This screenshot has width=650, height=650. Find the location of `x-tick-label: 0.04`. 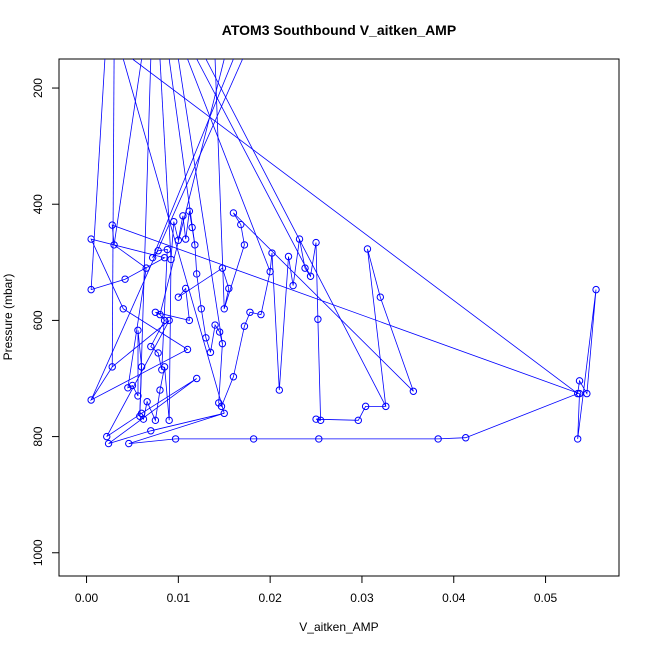

x-tick-label: 0.04 is located at coordinates (454, 598).